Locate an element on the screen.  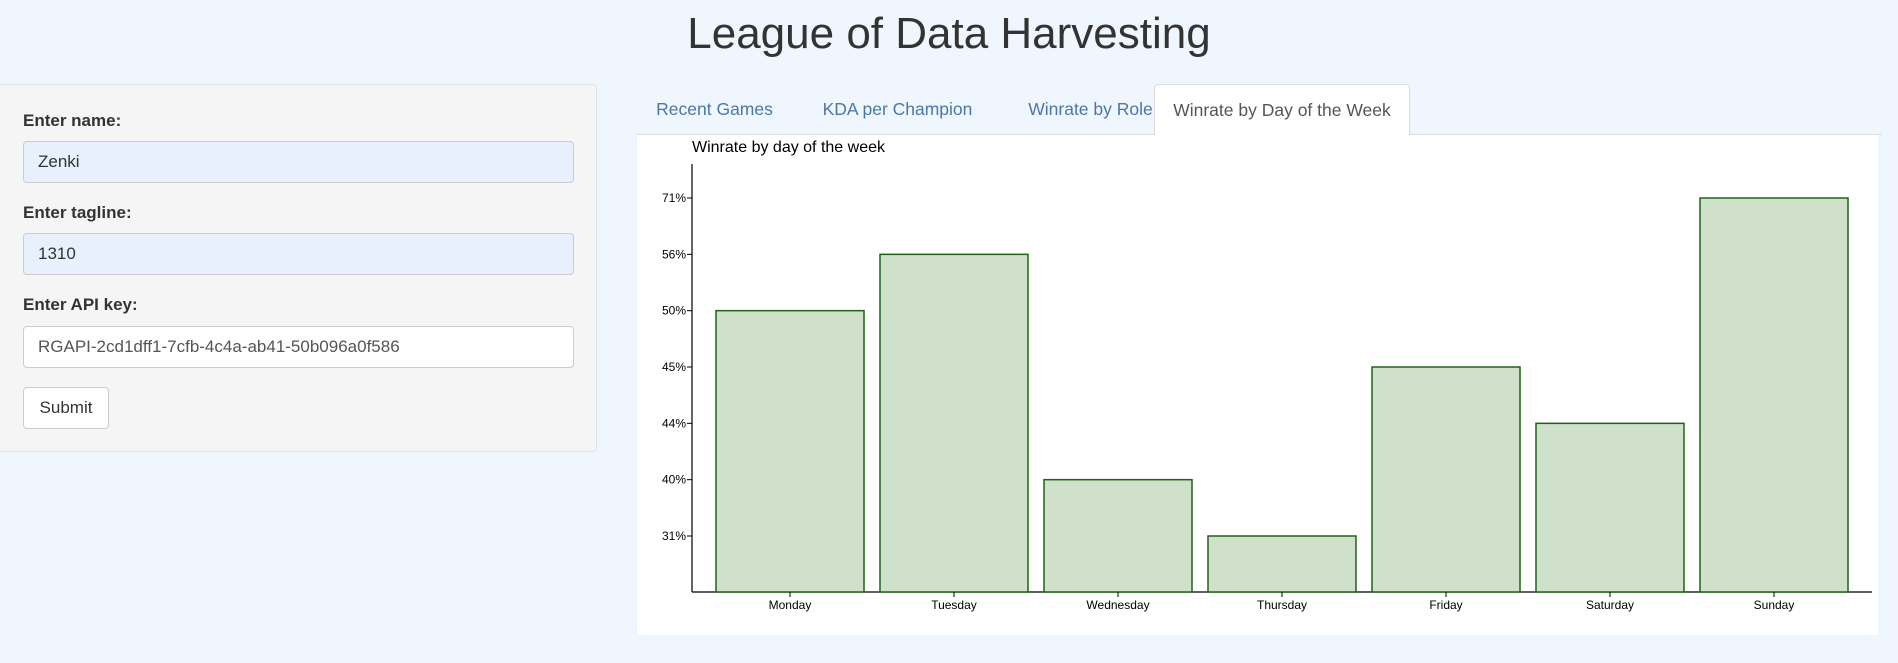
tab-kda-per-champion: KDA per Champion is located at coordinates (897, 109).